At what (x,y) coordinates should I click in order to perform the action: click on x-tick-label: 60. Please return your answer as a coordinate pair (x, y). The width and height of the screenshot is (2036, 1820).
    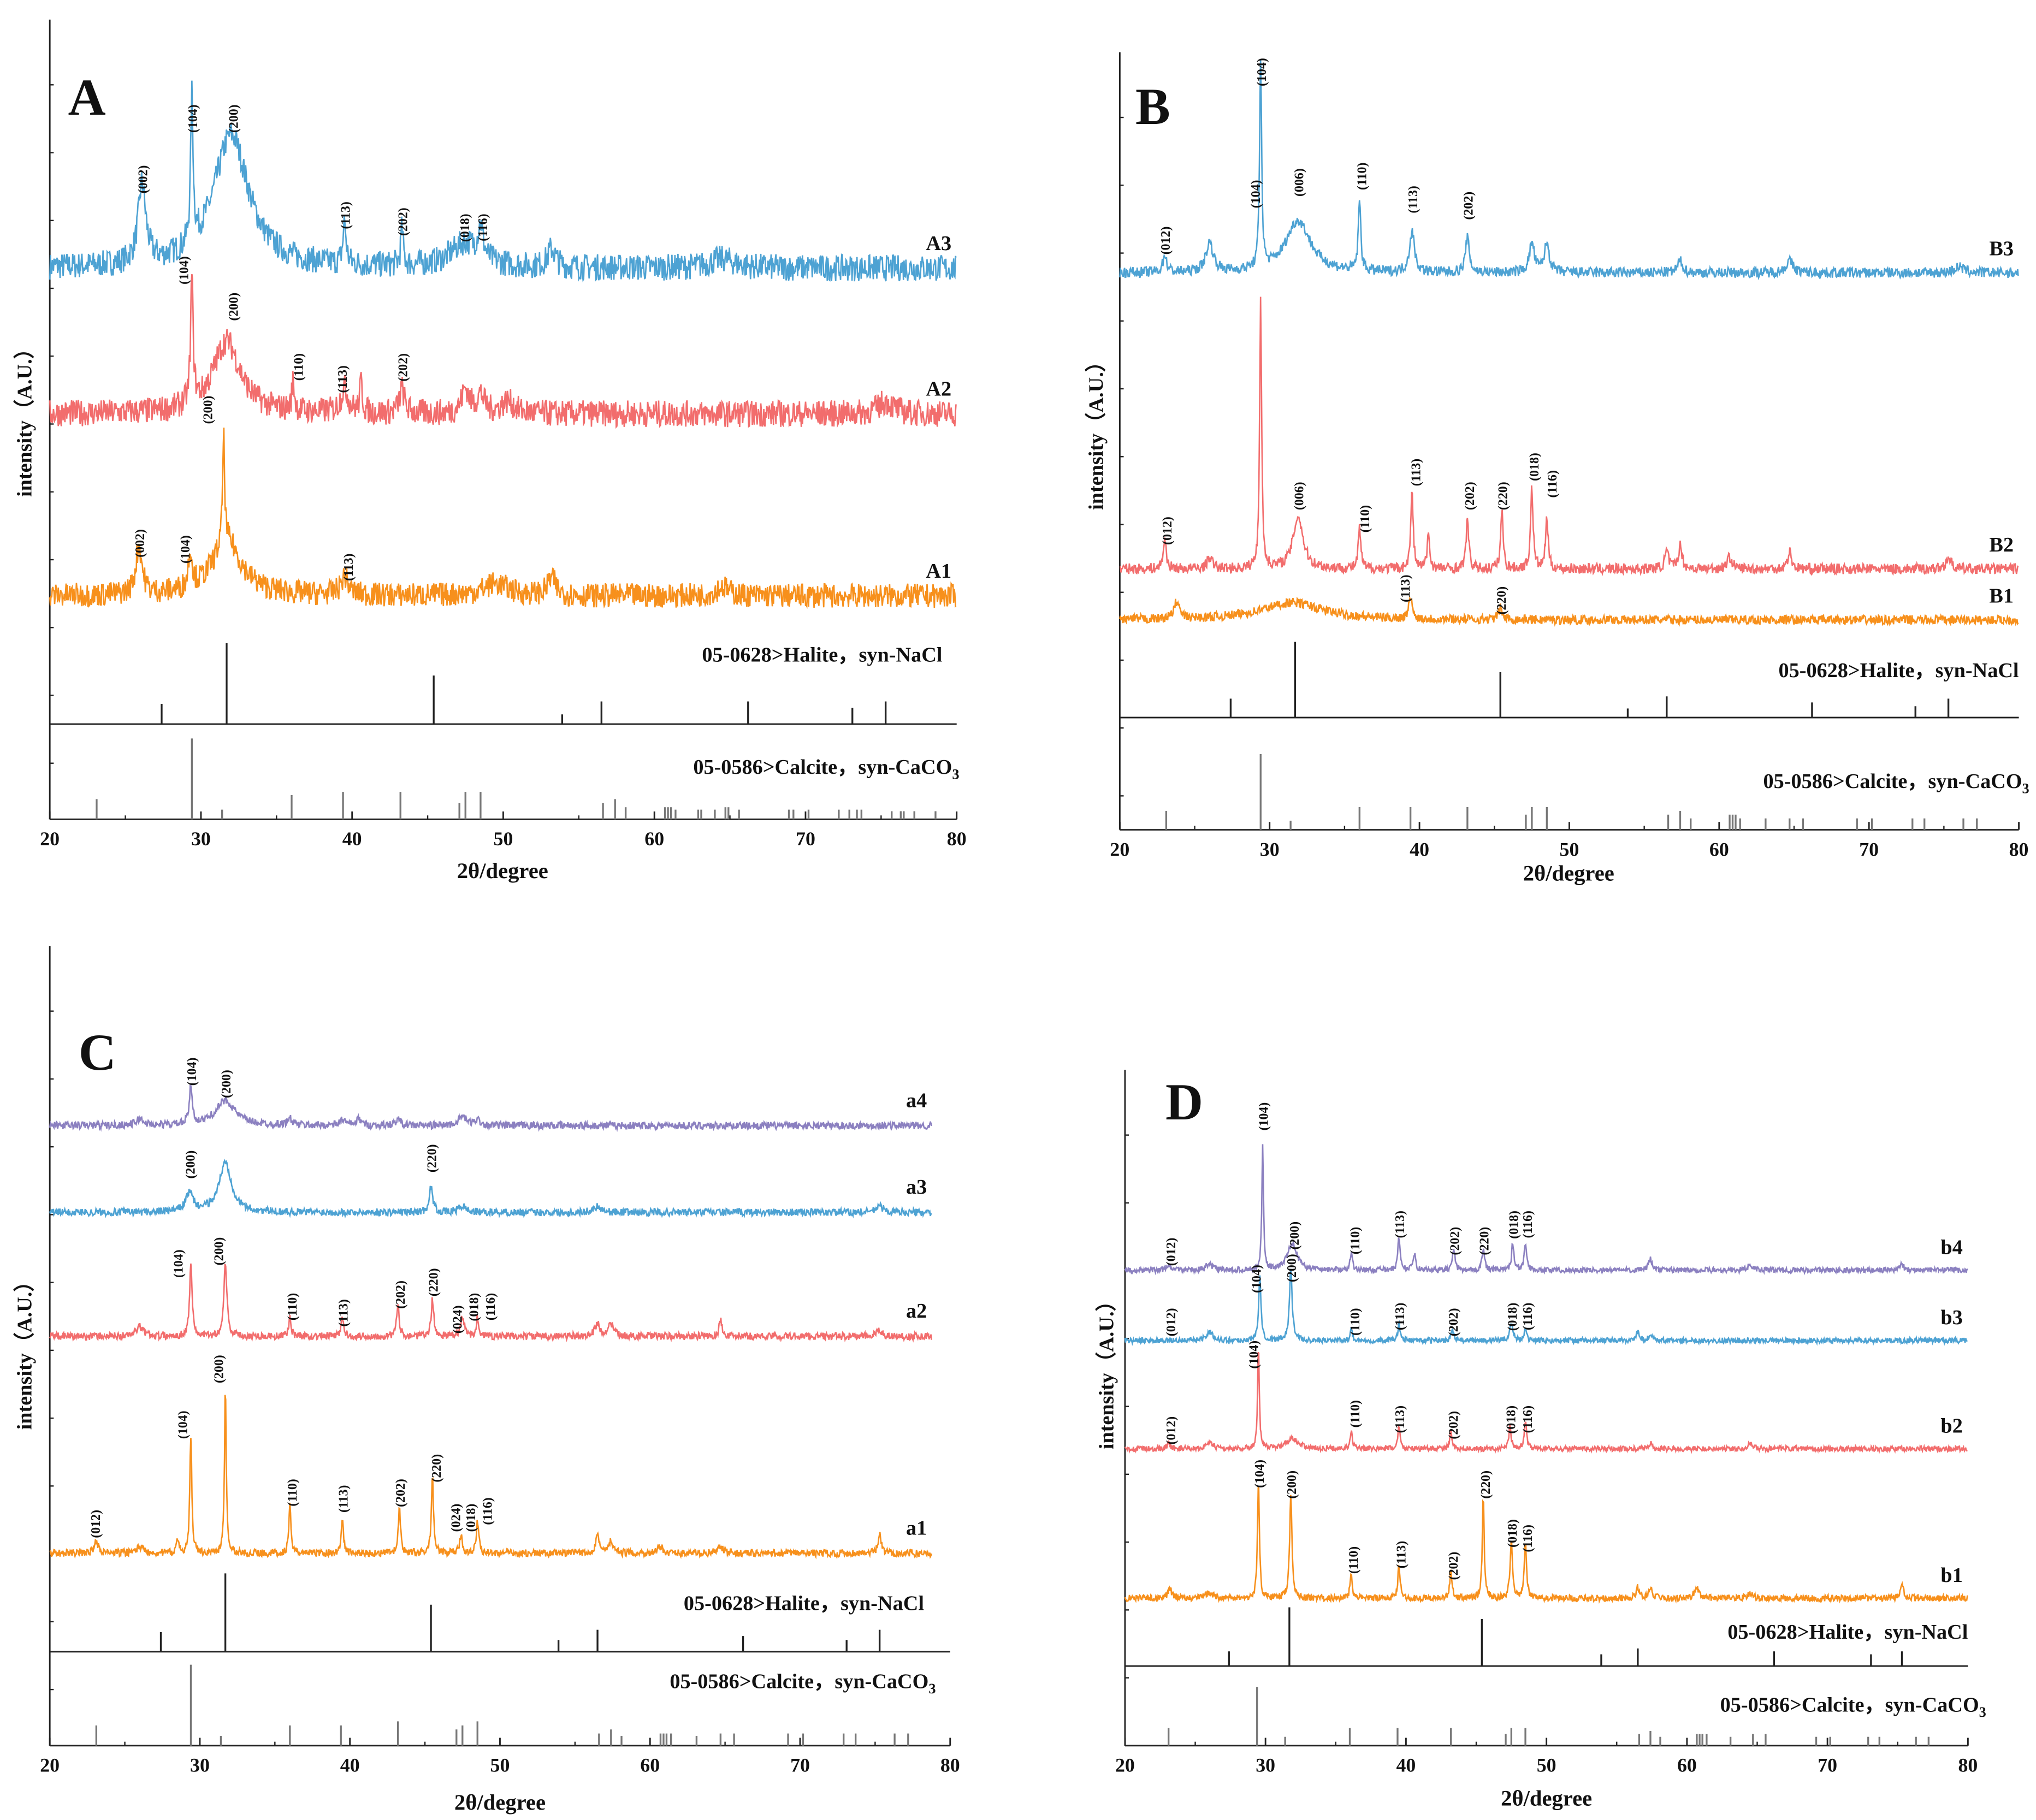
    Looking at the image, I should click on (650, 1765).